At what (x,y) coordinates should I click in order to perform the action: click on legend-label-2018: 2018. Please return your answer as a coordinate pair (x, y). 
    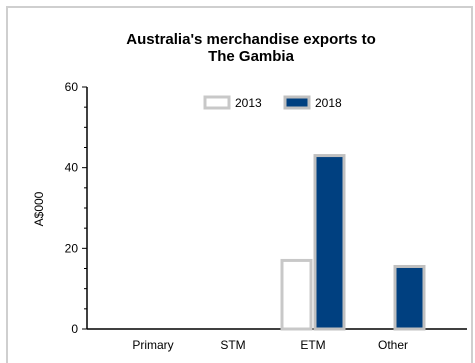
    Looking at the image, I should click on (328, 103).